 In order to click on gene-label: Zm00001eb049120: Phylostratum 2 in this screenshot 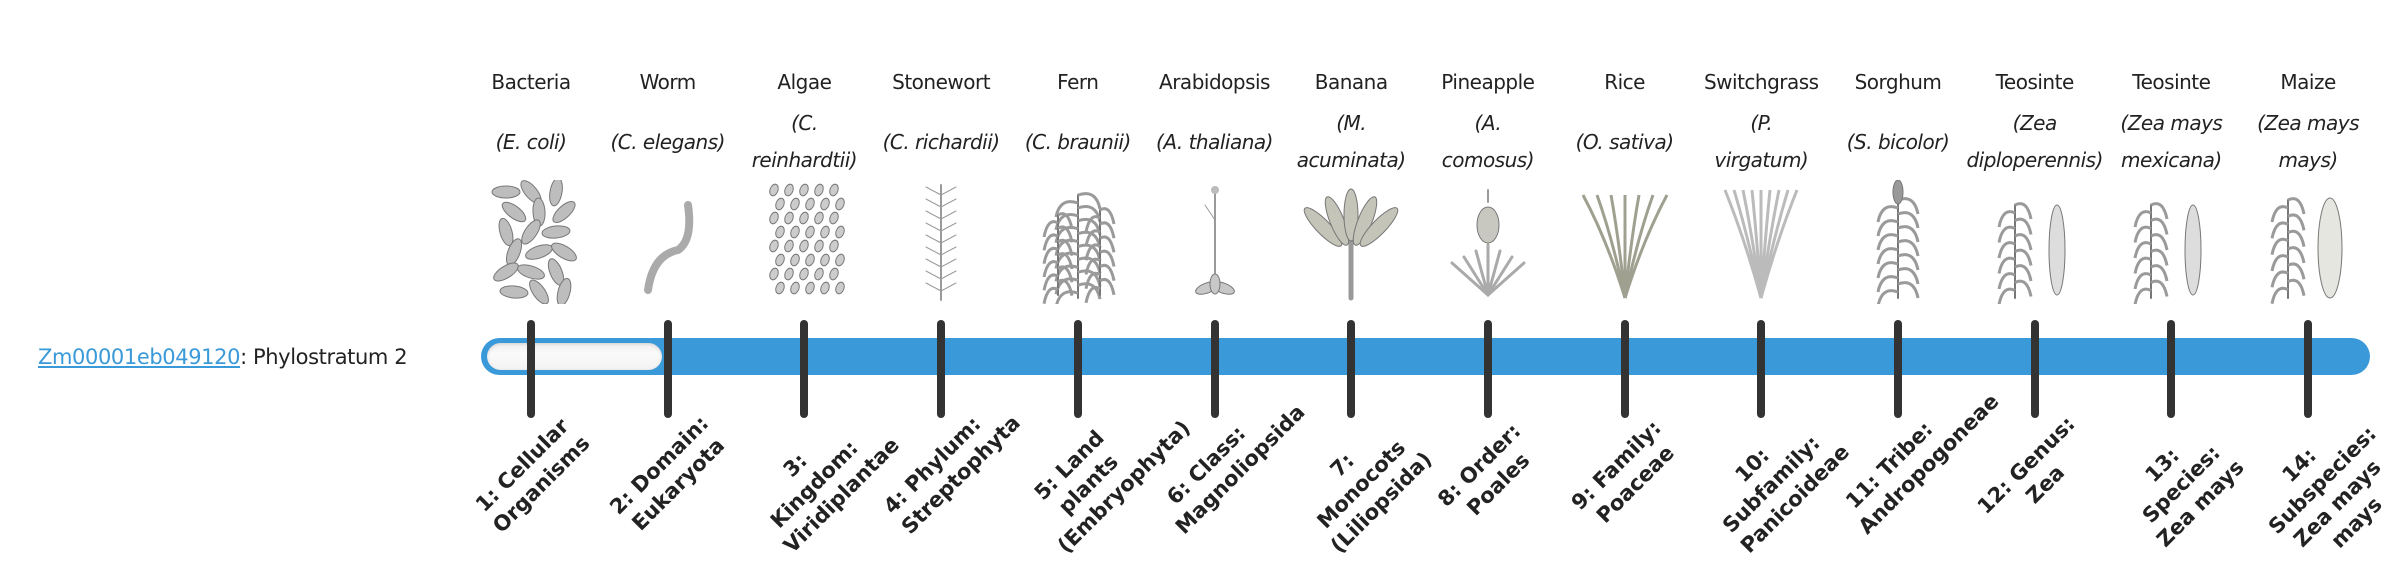, I will do `click(223, 357)`.